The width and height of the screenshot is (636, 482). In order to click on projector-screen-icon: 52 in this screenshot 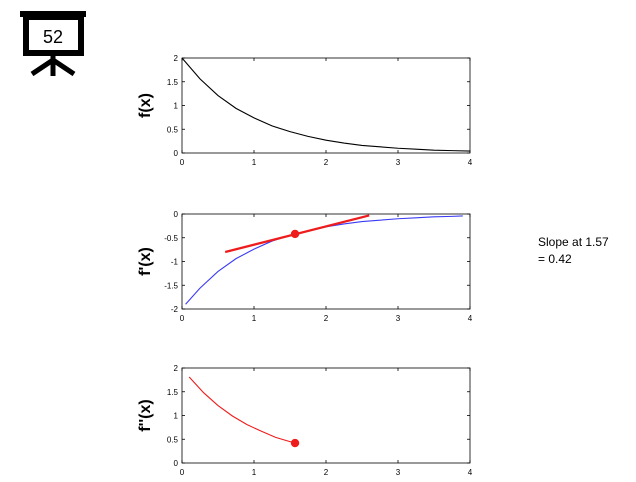, I will do `click(53, 44)`.